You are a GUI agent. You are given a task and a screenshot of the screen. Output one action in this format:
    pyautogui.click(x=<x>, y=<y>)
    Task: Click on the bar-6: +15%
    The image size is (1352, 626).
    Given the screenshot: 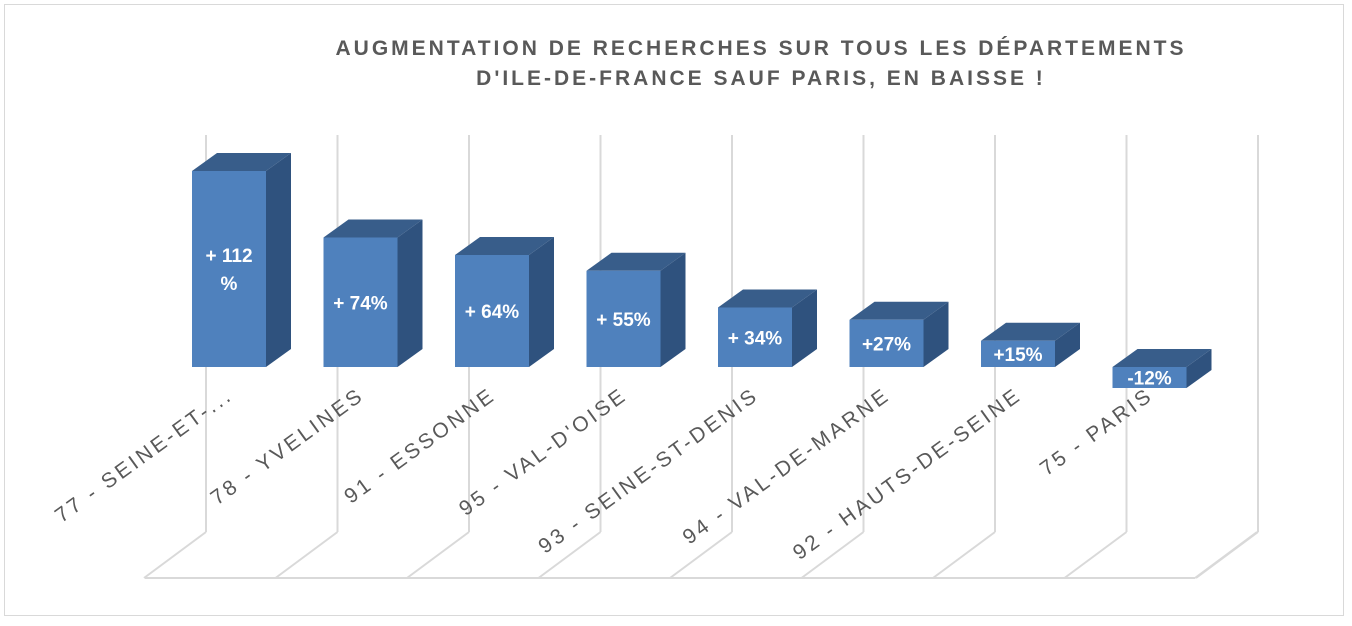 What is the action you would take?
    pyautogui.click(x=1030, y=344)
    